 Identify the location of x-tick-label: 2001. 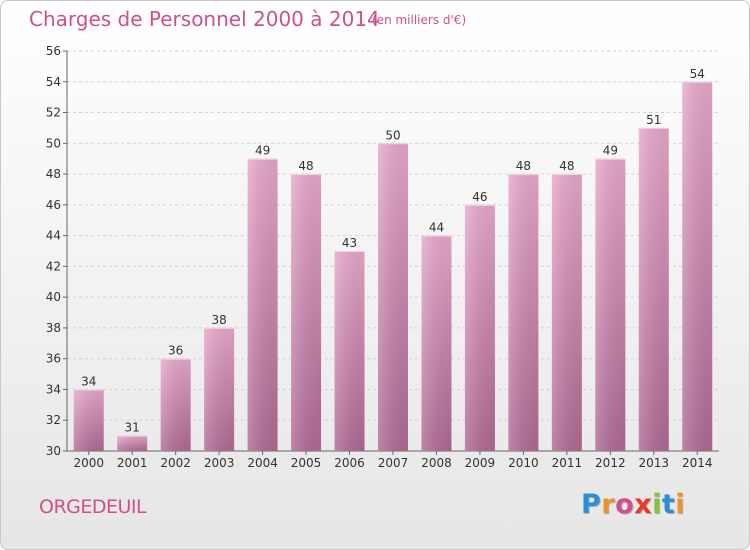
(132, 463).